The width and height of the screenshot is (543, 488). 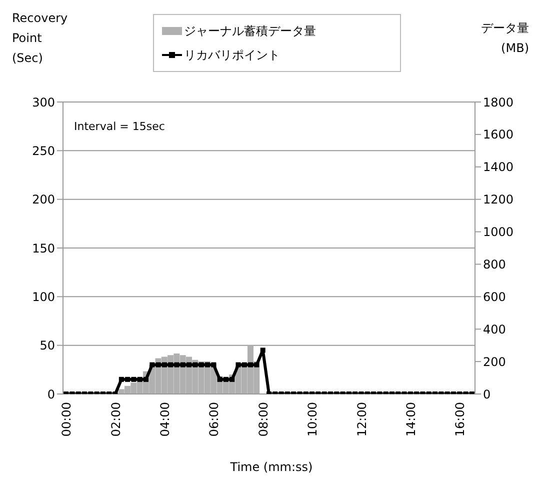 What do you see at coordinates (51, 394) in the screenshot?
I see `y-tick-label: 0` at bounding box center [51, 394].